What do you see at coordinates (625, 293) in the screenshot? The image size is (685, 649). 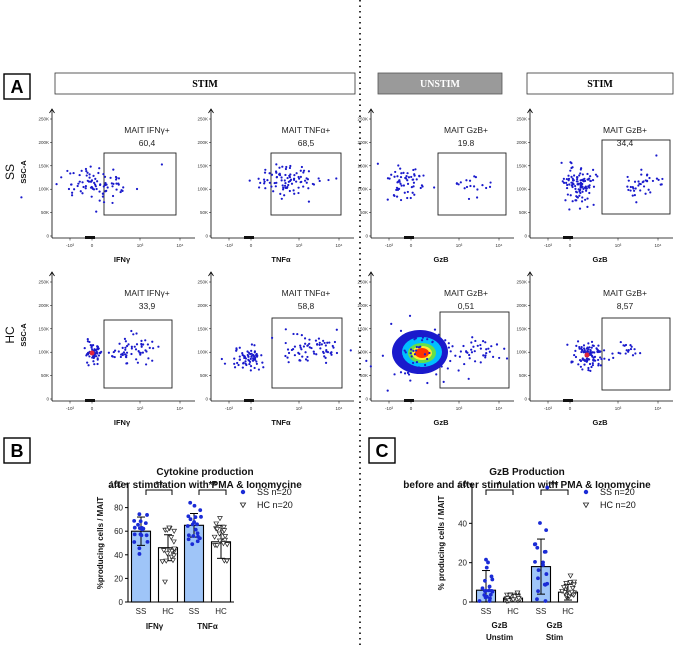 I see `flow-gate-label: MAIT GzB+` at bounding box center [625, 293].